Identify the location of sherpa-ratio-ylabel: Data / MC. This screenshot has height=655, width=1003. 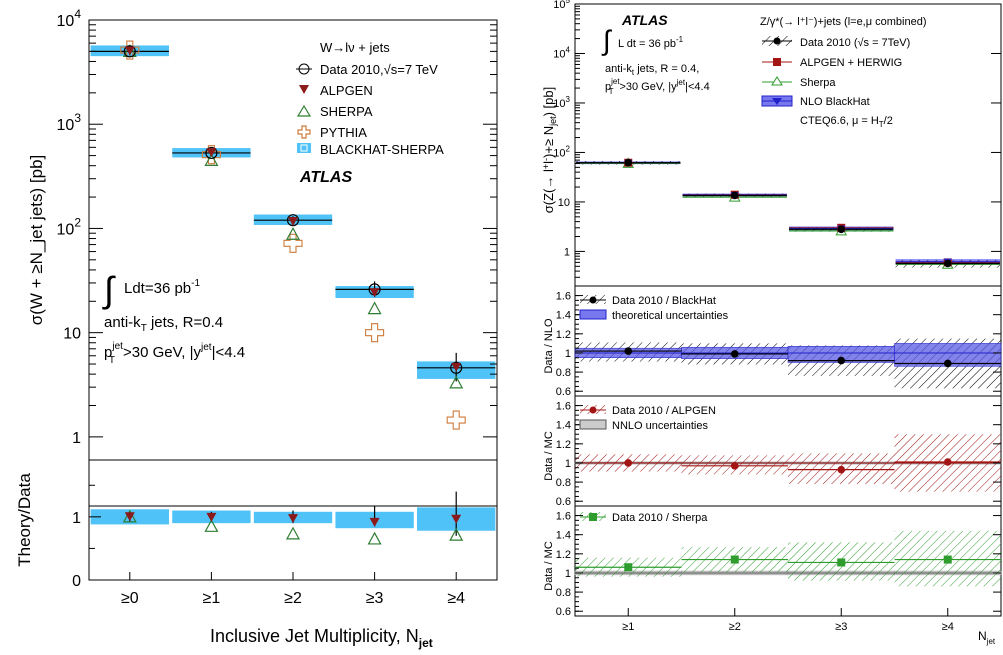
(549, 566).